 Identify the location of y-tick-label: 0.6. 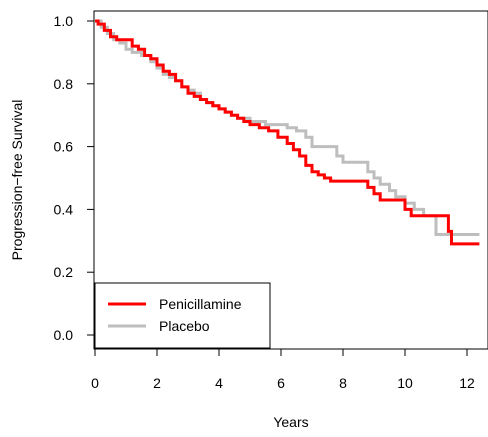
(64, 147).